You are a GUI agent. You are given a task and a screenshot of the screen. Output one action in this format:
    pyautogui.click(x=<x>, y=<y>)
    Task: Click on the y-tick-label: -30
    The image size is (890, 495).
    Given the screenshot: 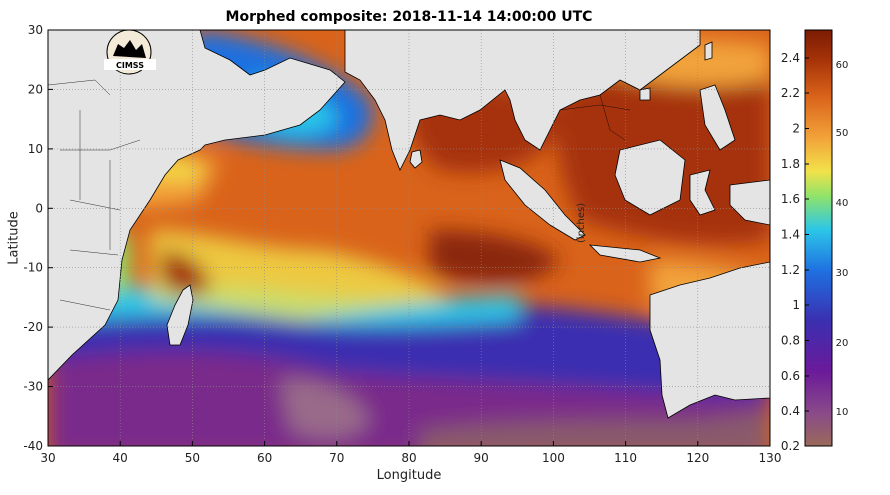 What is the action you would take?
    pyautogui.click(x=33, y=387)
    